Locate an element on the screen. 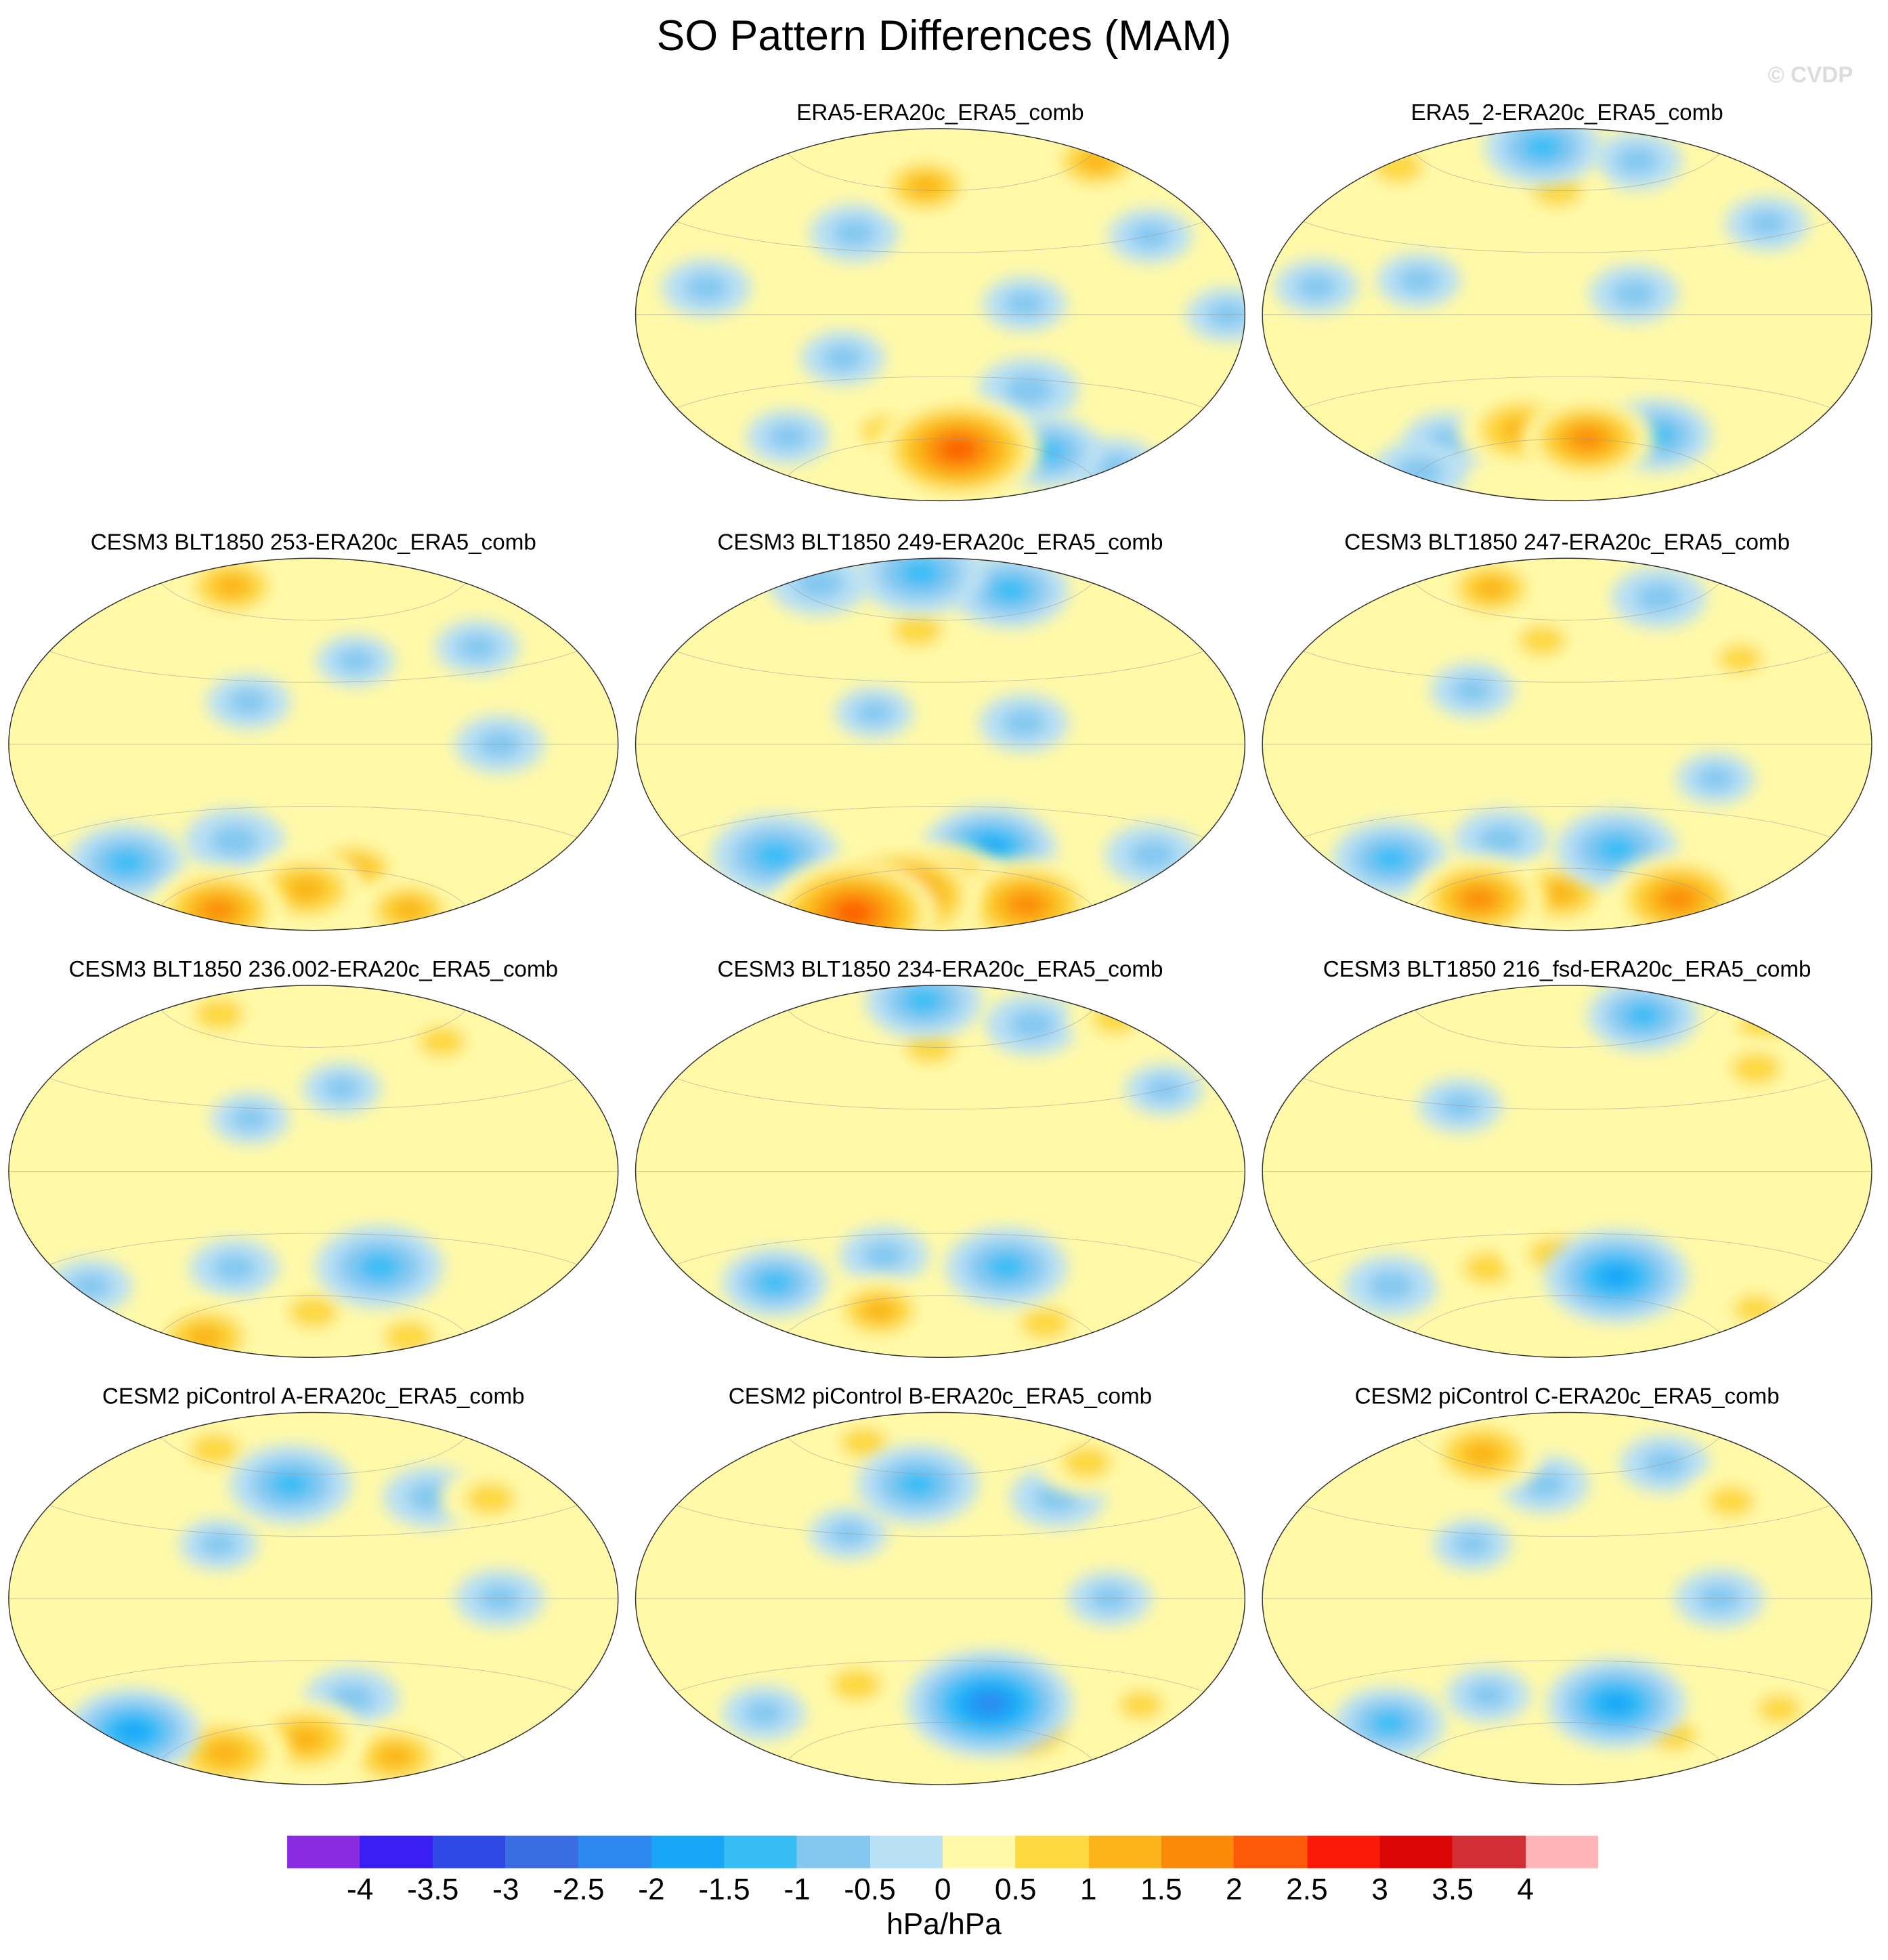  colorbar-tick-label: 0.5 is located at coordinates (1015, 1890).